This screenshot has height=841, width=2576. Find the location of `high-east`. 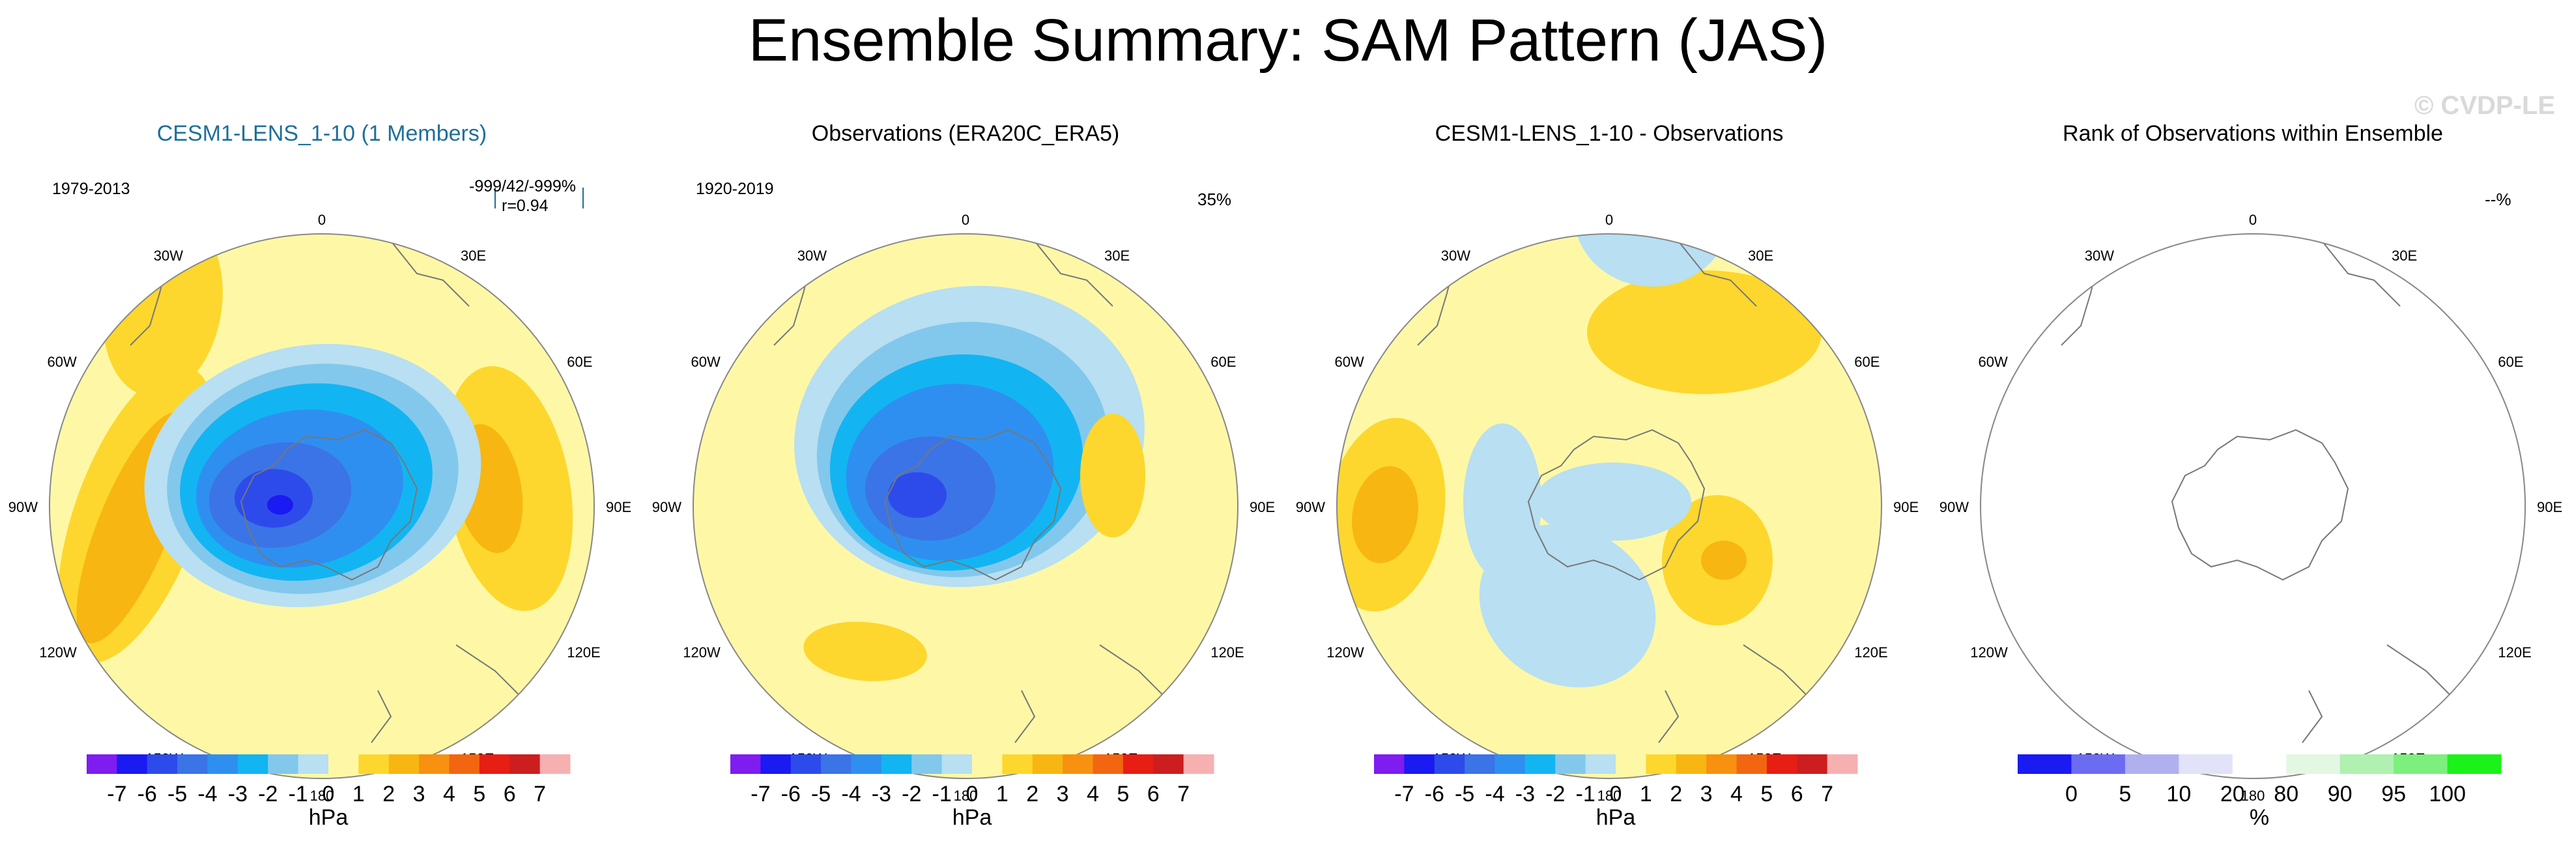

high-east is located at coordinates (1112, 475).